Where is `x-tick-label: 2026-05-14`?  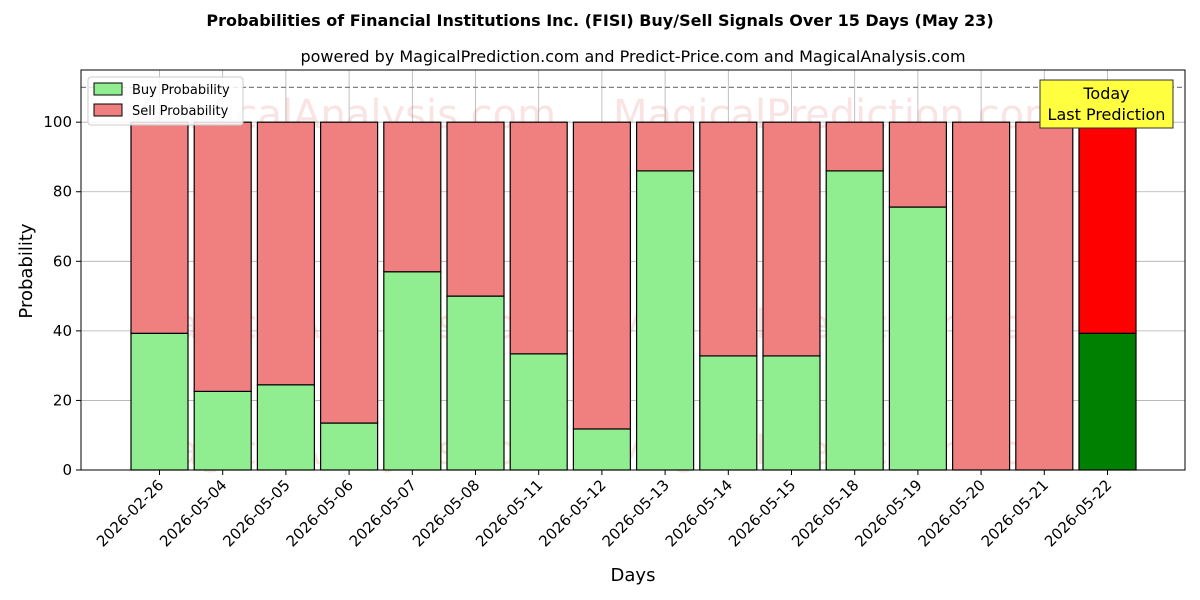
x-tick-label: 2026-05-14 is located at coordinates (699, 513).